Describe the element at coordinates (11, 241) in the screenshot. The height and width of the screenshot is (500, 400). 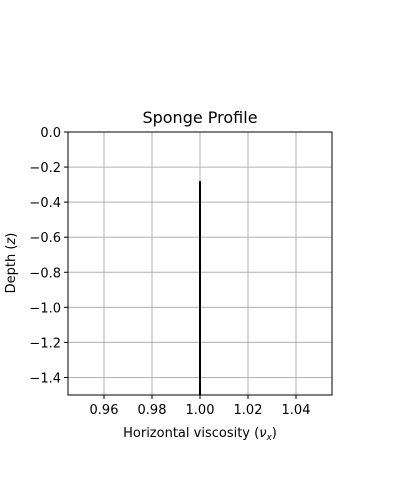
I see `y-axis-label-symbol: z` at that location.